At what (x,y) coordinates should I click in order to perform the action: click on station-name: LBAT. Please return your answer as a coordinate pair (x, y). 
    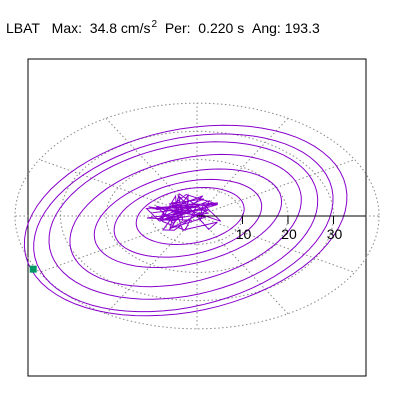
    Looking at the image, I should click on (23, 28).